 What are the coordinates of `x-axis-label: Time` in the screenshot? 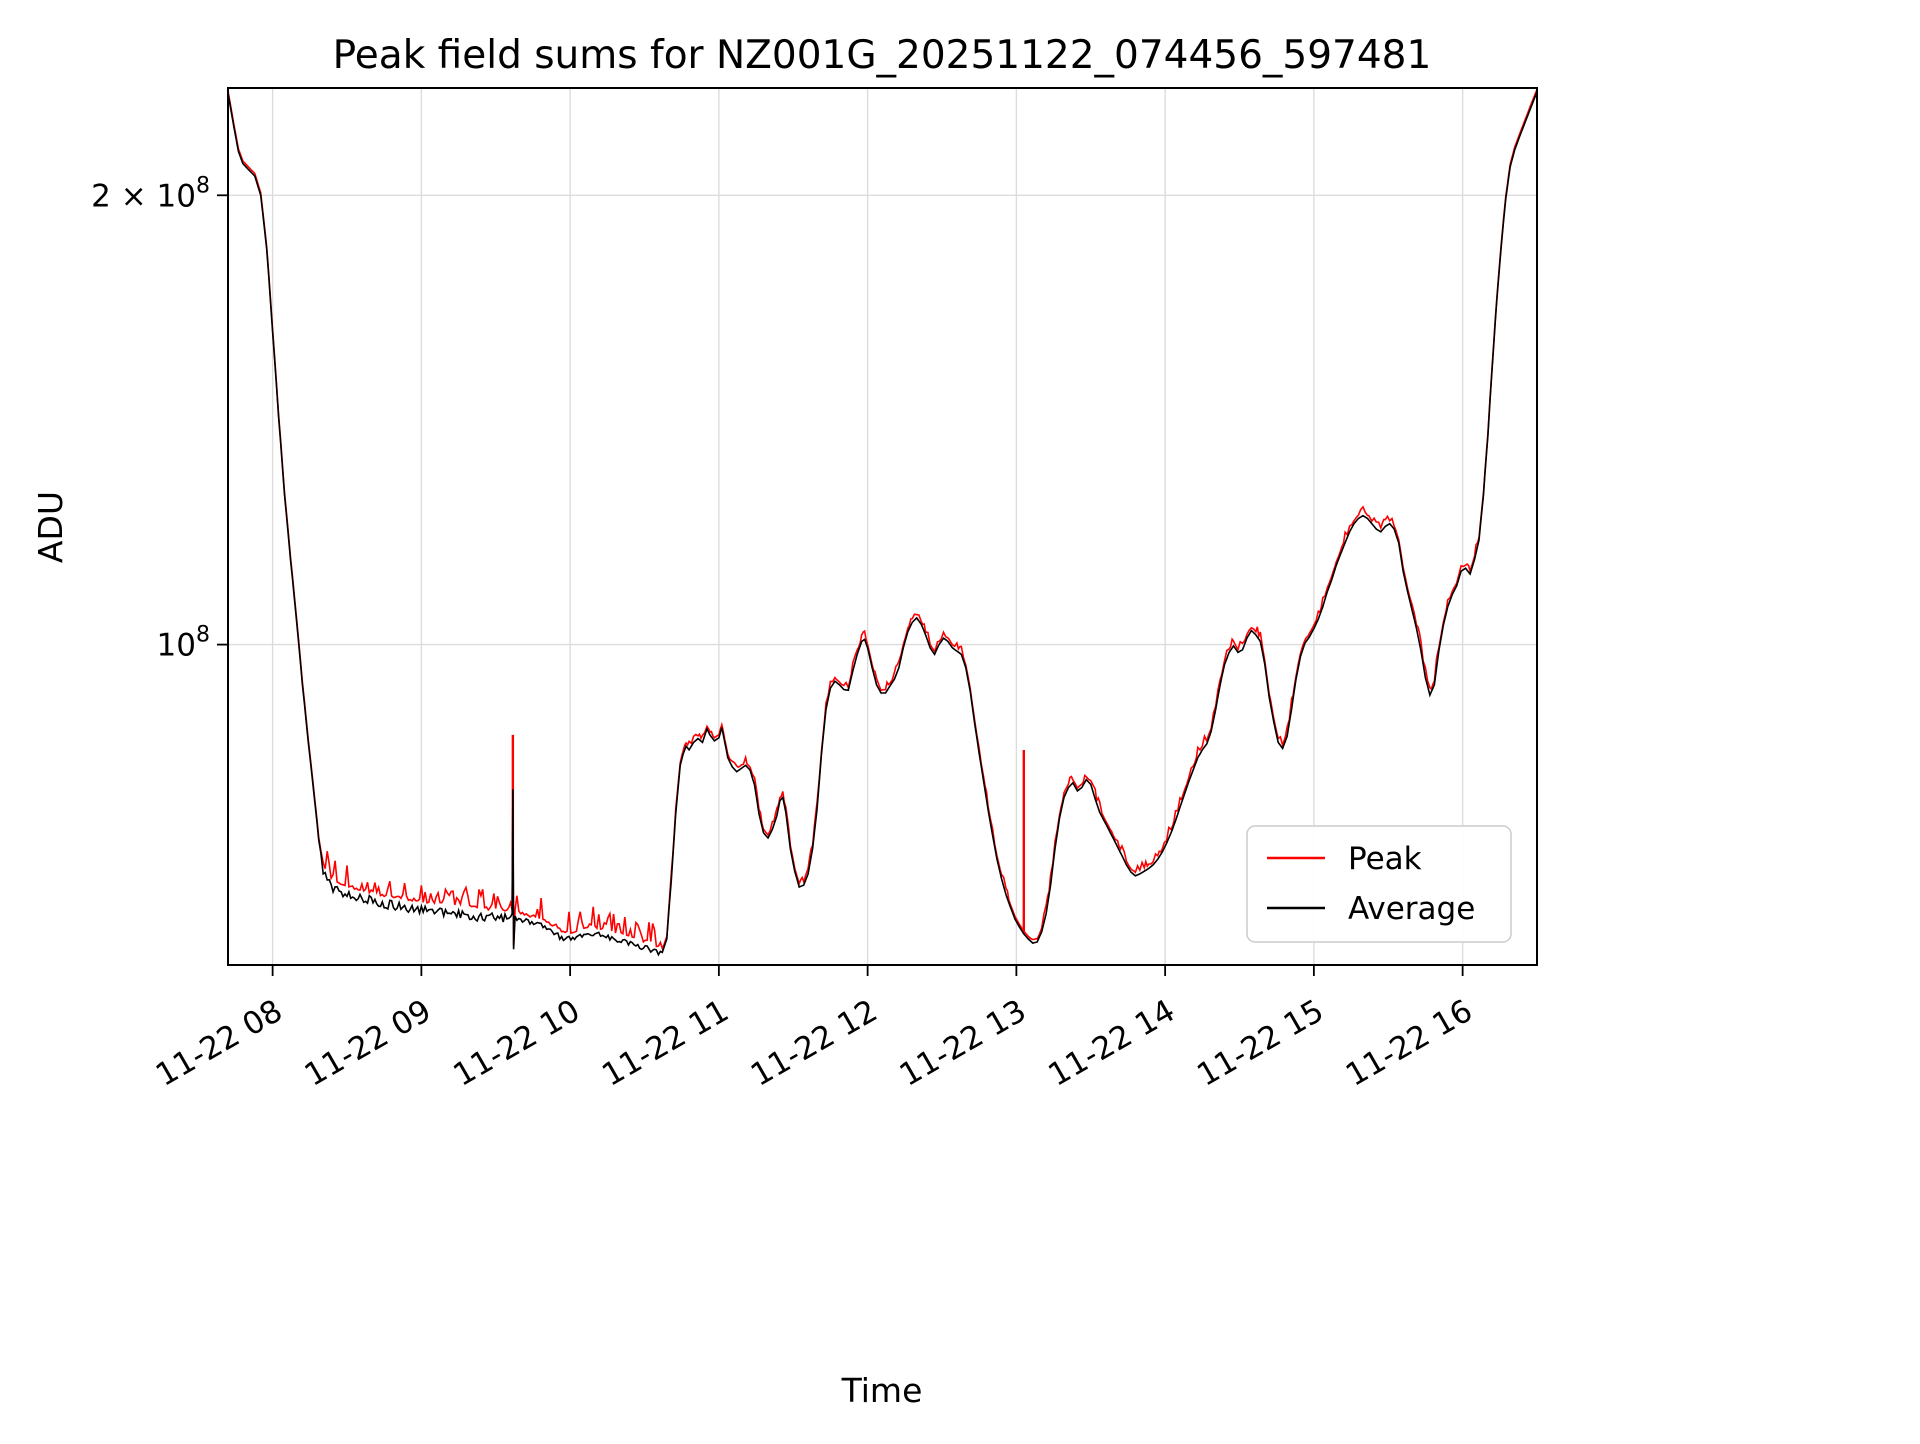 It's located at (882, 1390).